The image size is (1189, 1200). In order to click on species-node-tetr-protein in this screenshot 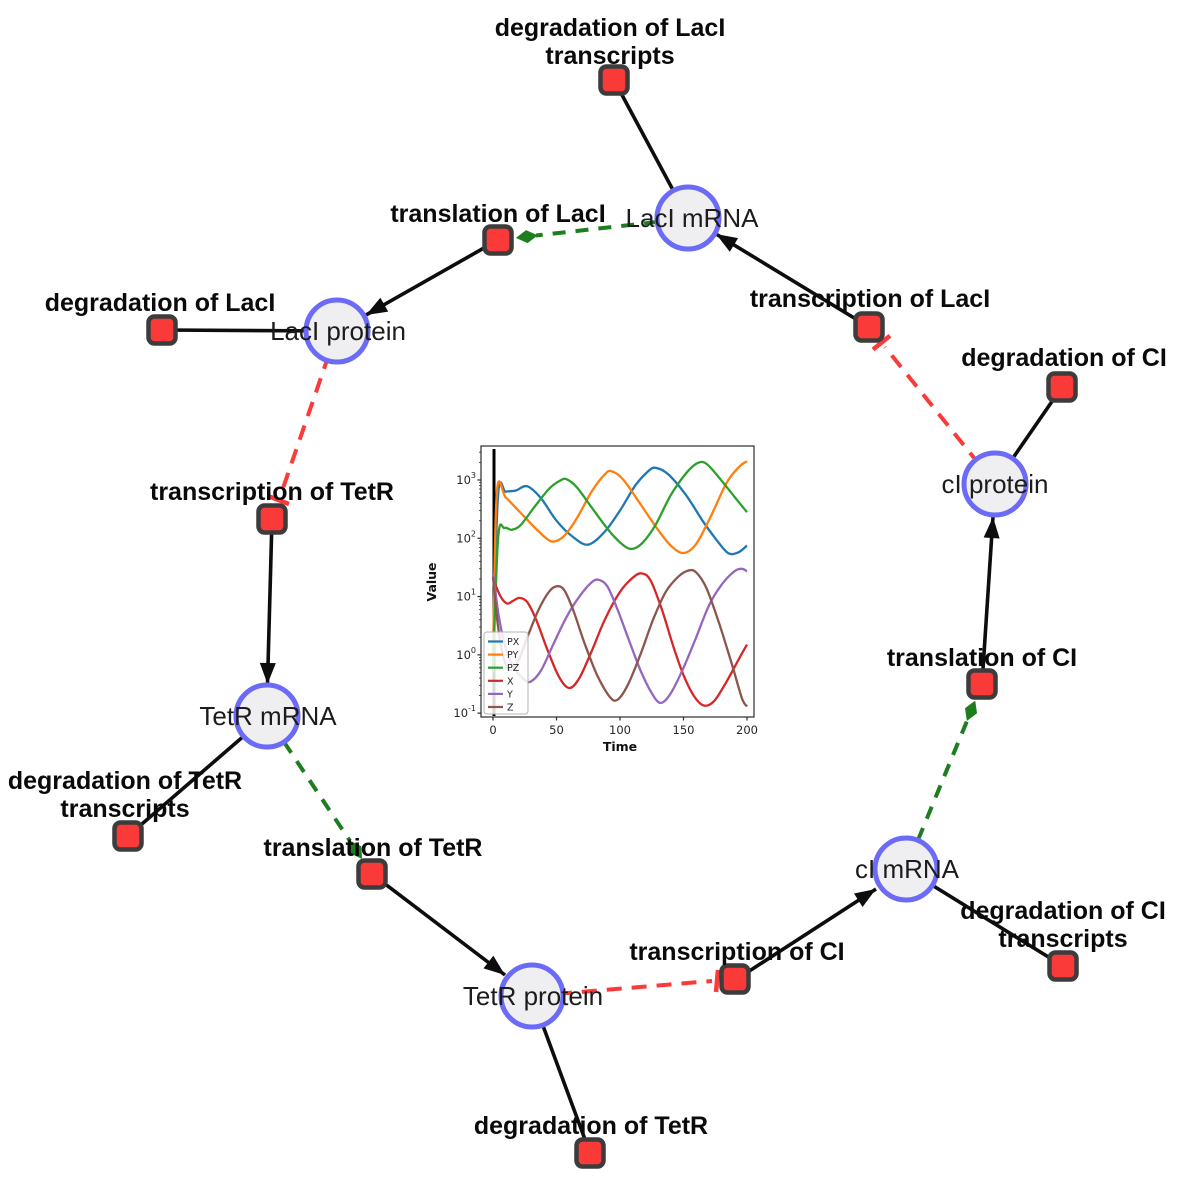, I will do `click(532, 996)`.